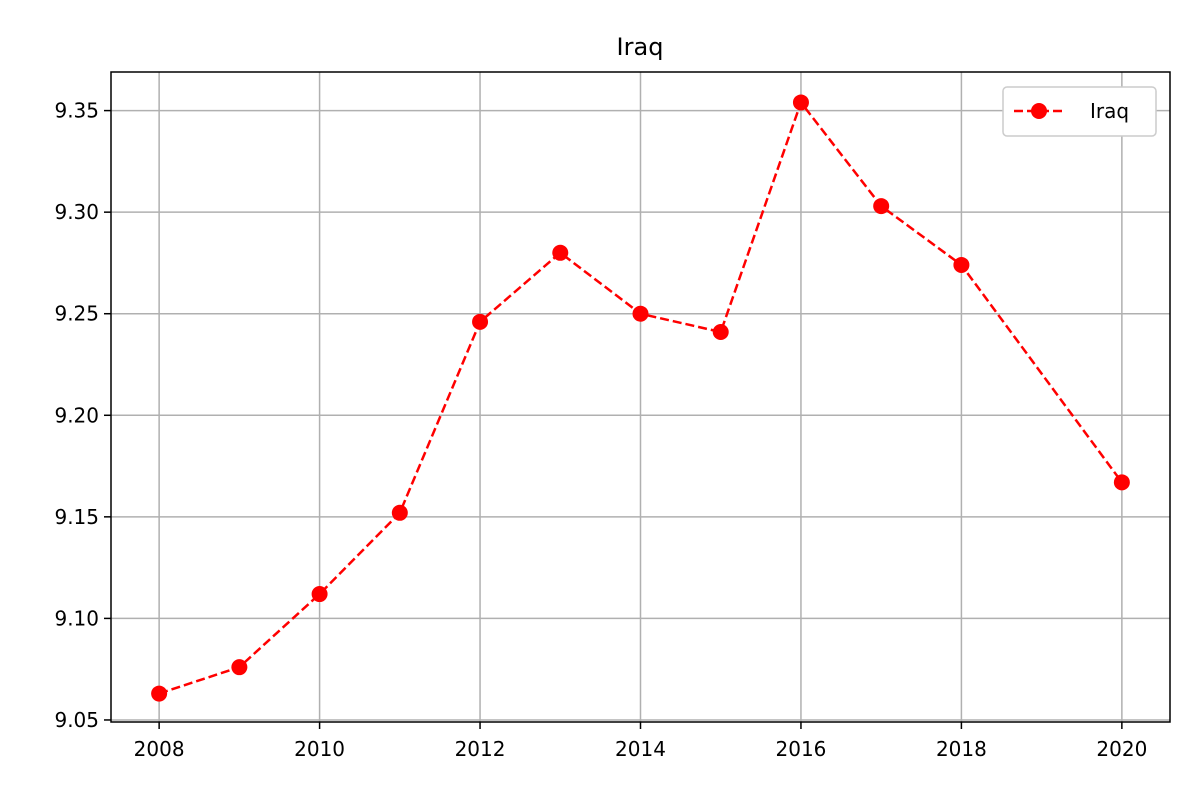 This screenshot has width=1200, height=800. I want to click on legend-label: Iraq, so click(1109, 111).